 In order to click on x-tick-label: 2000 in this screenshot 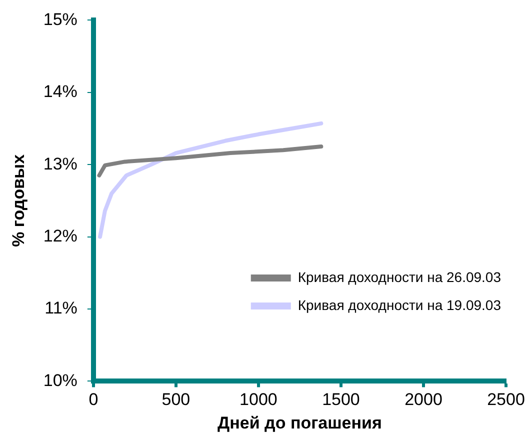, I will do `click(423, 400)`.